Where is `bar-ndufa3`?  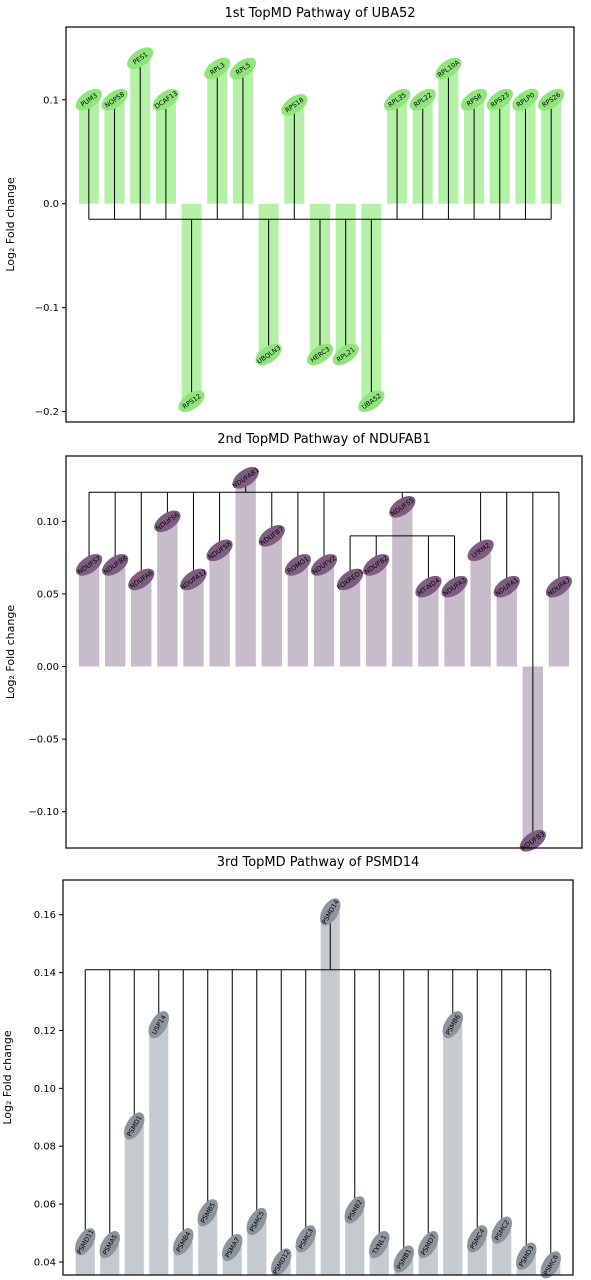 bar-ndufa3 is located at coordinates (454, 626).